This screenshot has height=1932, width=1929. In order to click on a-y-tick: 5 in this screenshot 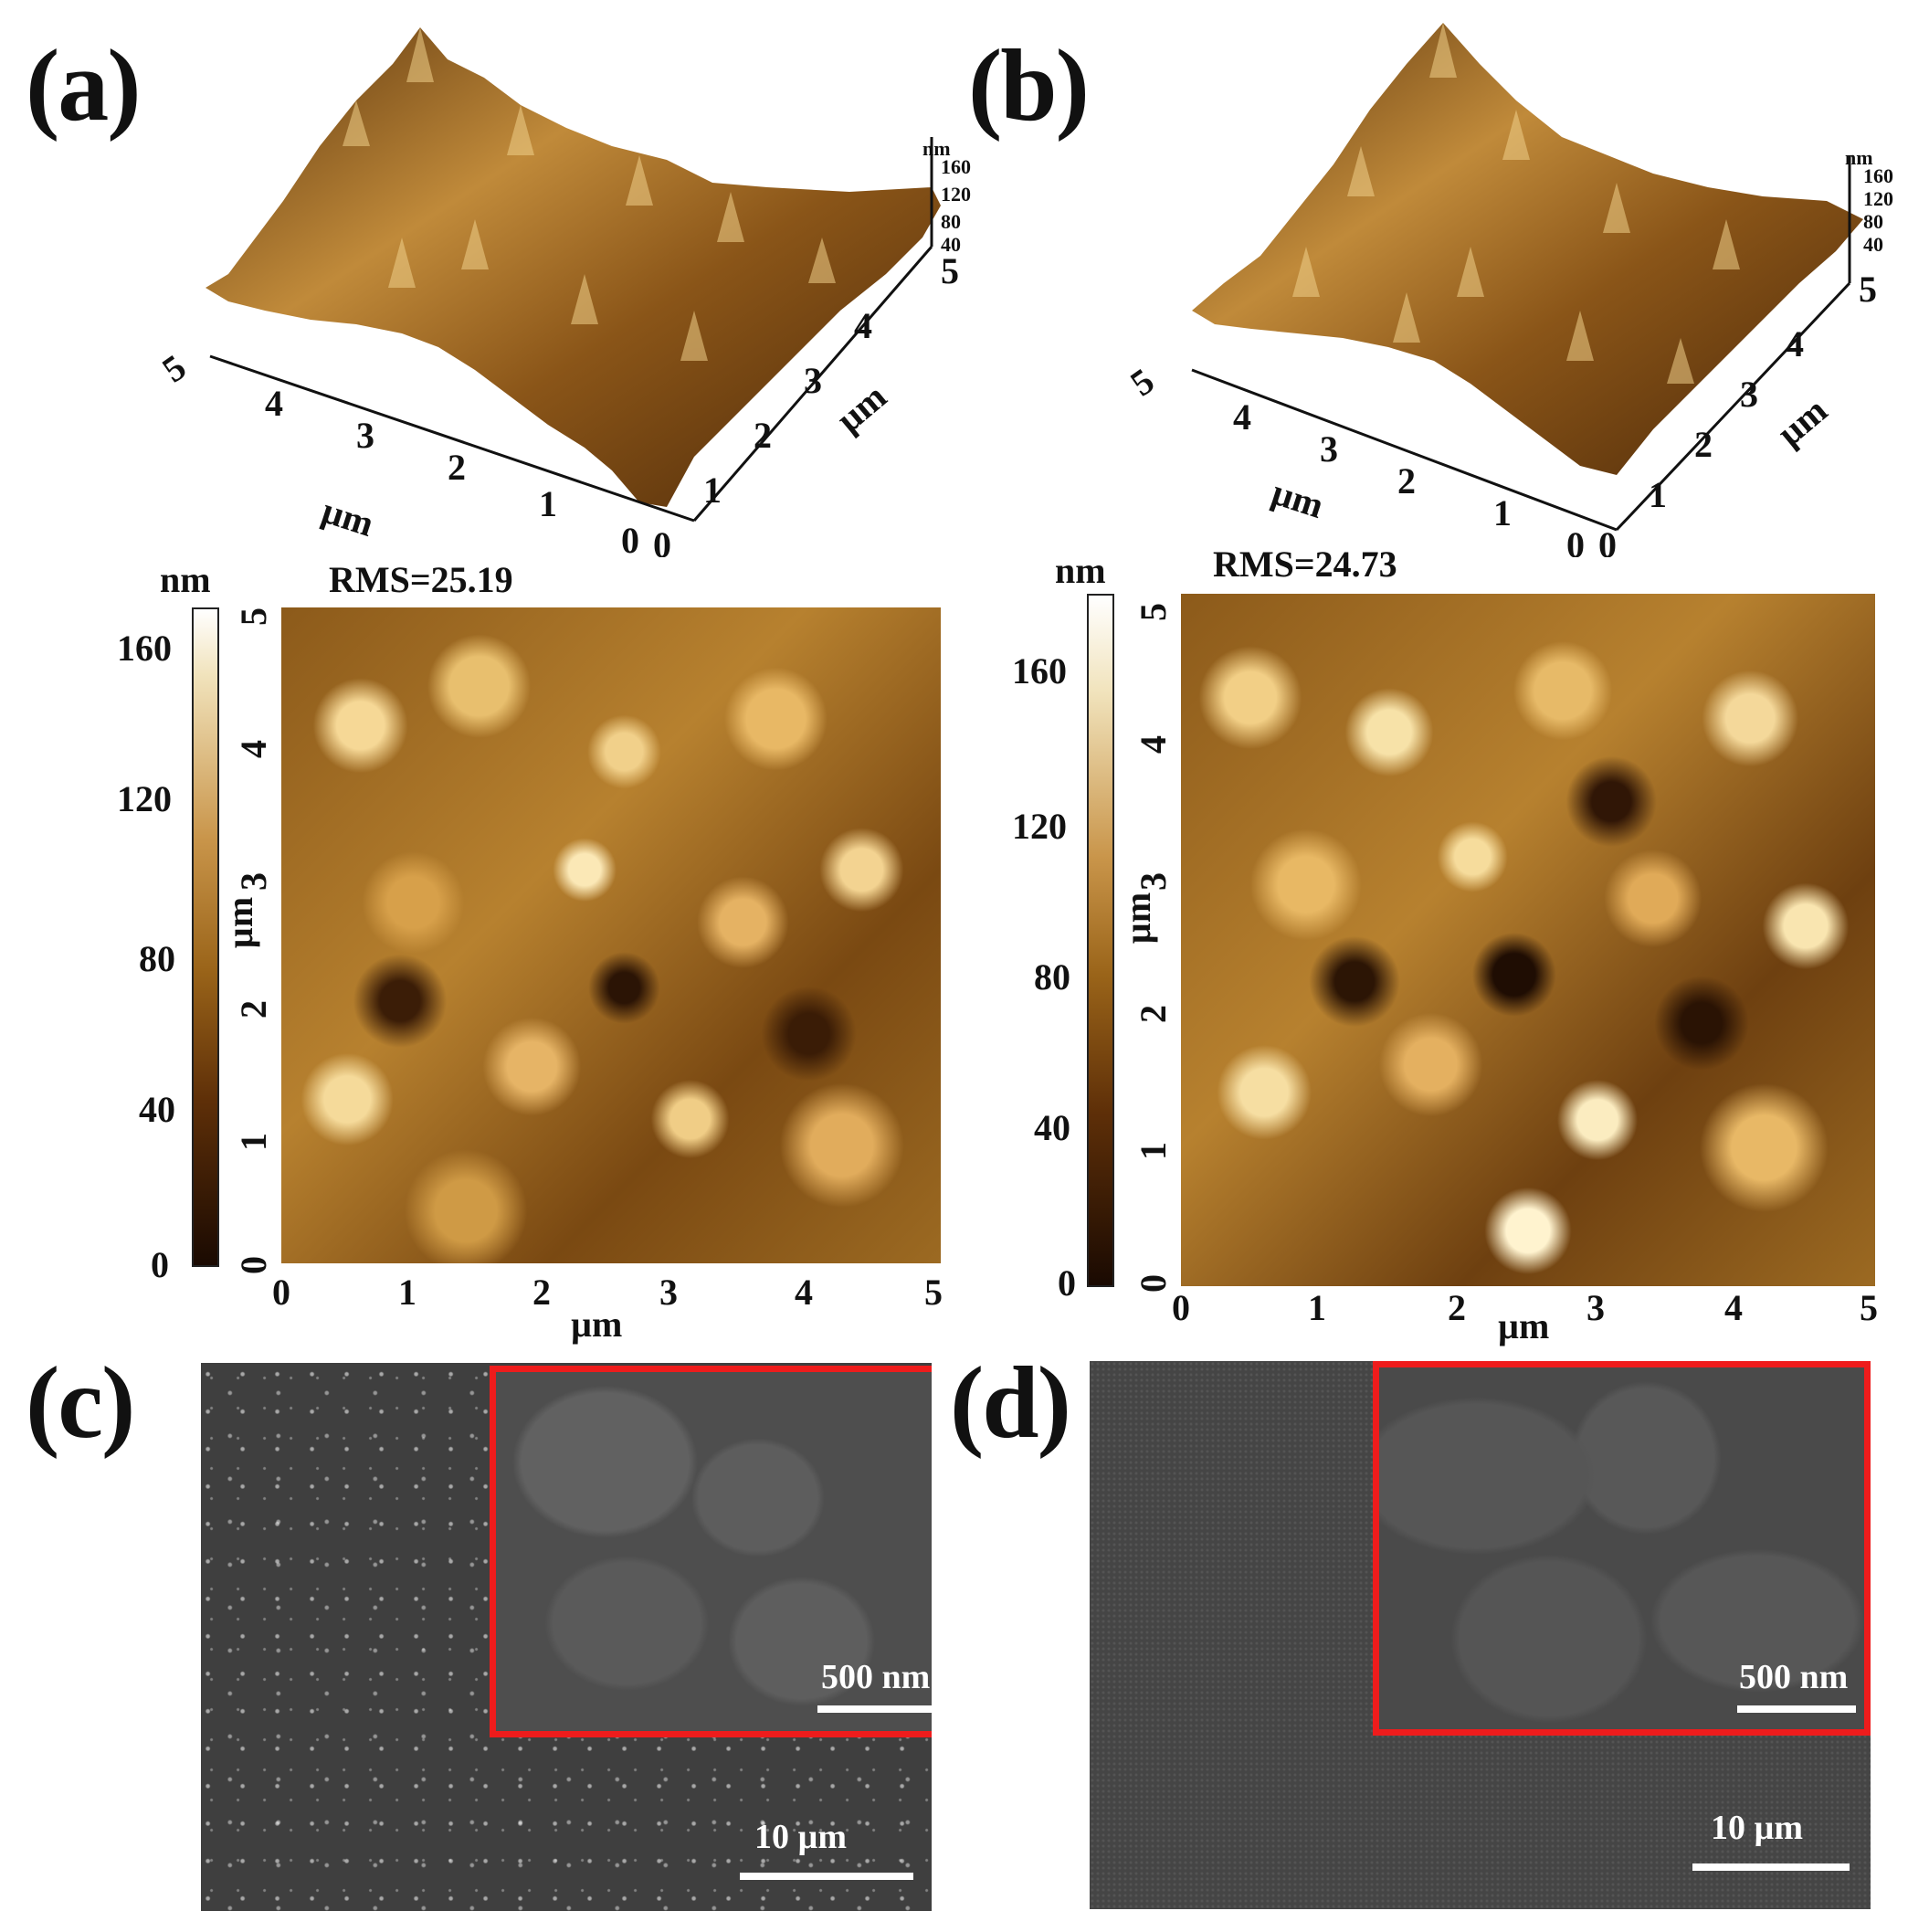, I will do `click(950, 270)`.